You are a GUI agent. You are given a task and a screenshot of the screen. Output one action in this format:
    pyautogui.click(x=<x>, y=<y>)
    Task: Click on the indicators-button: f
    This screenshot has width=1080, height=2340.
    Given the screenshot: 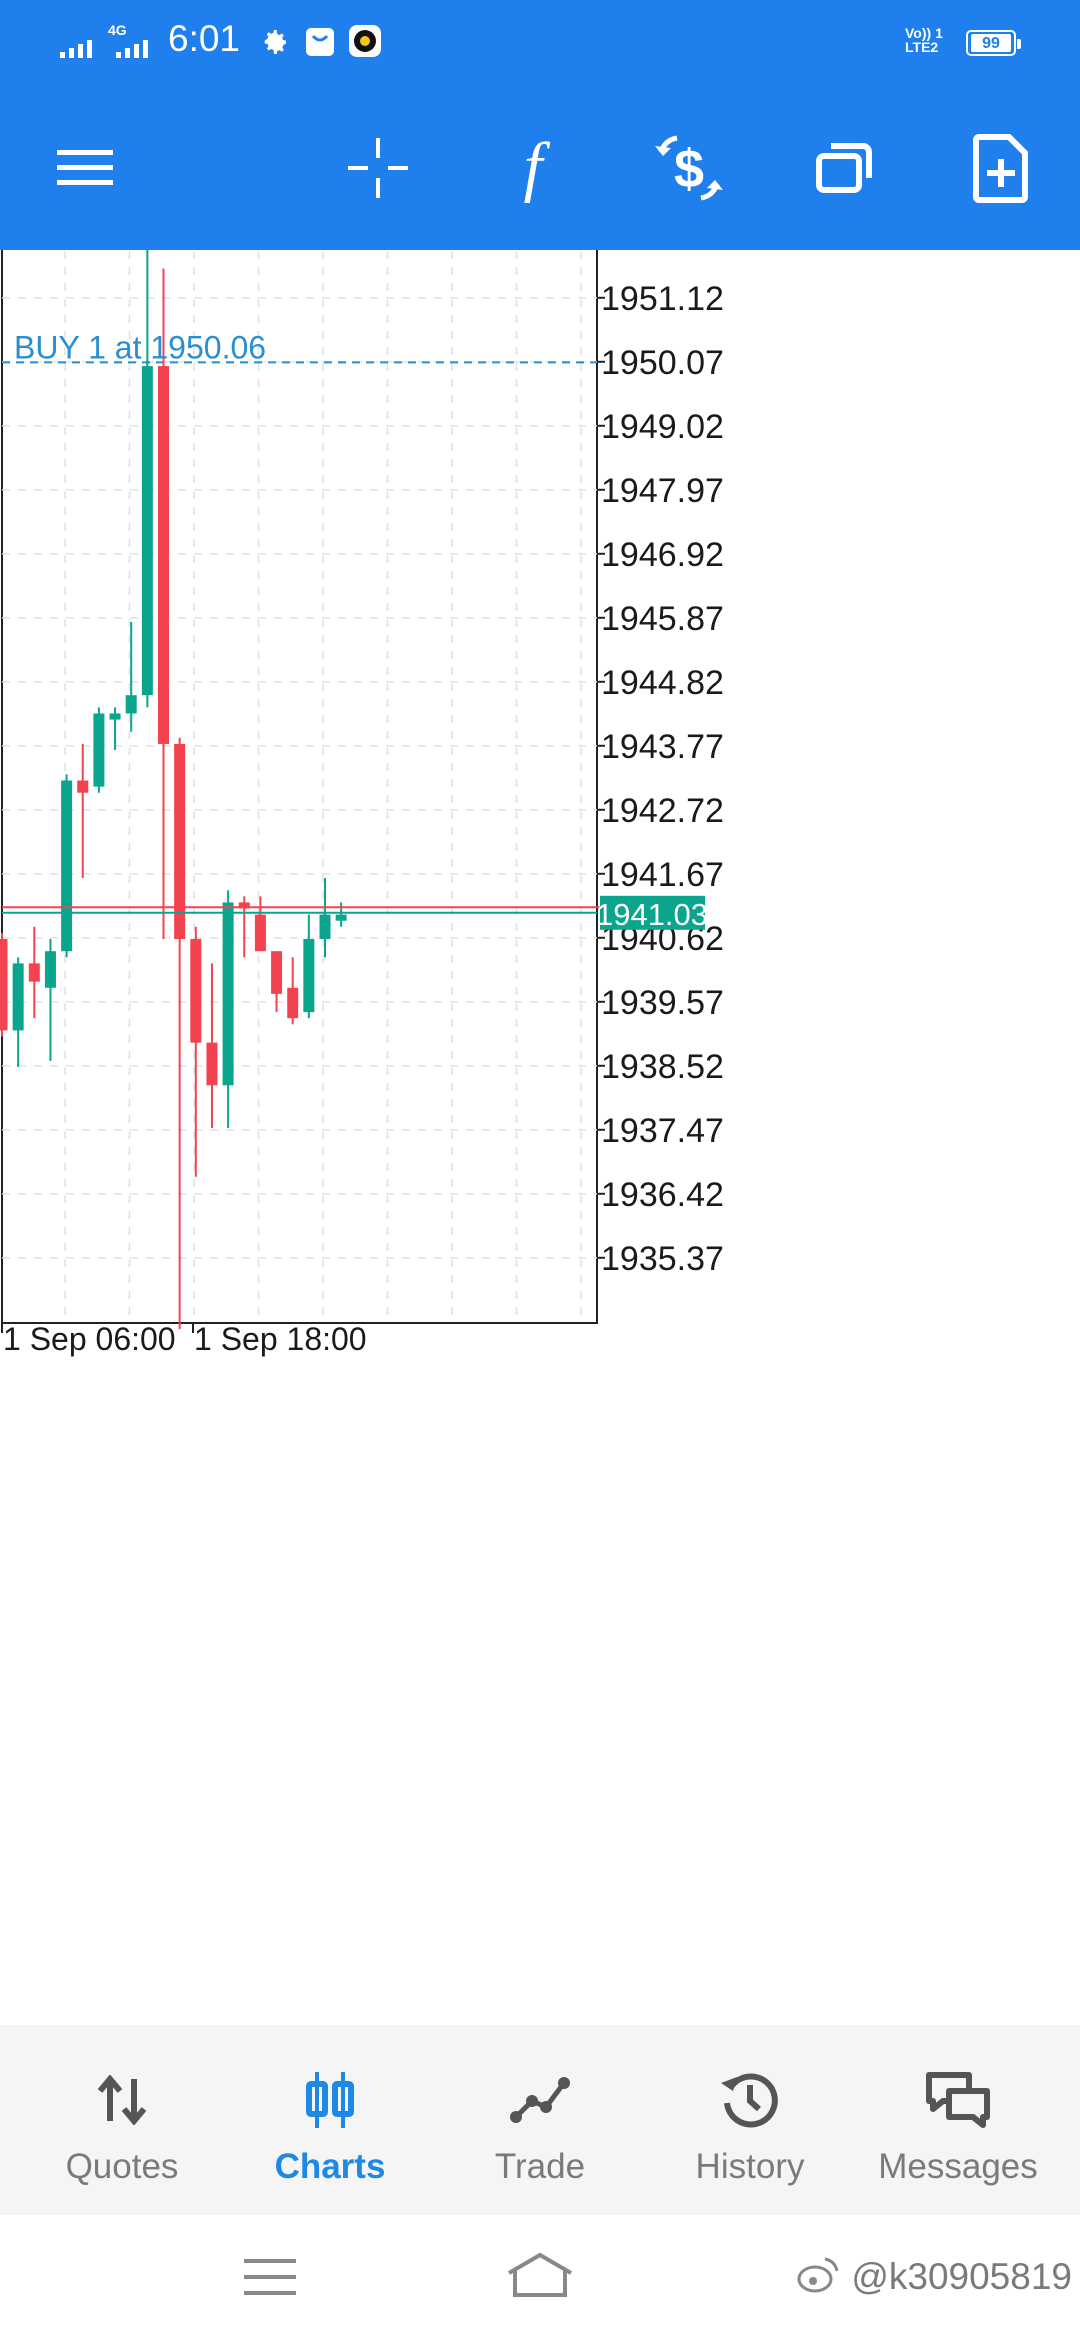 What is the action you would take?
    pyautogui.click(x=533, y=168)
    